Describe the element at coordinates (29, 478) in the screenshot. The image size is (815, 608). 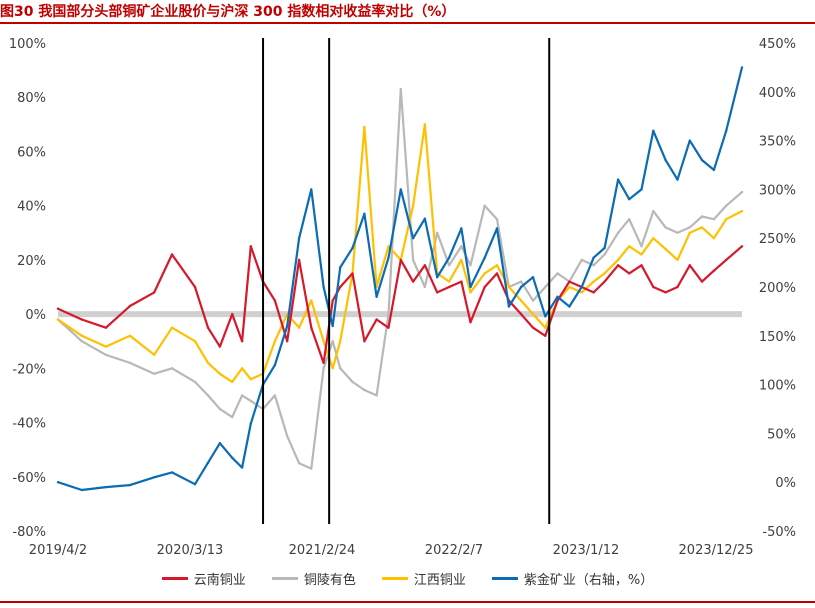
I see `y-tick-label: -60%` at that location.